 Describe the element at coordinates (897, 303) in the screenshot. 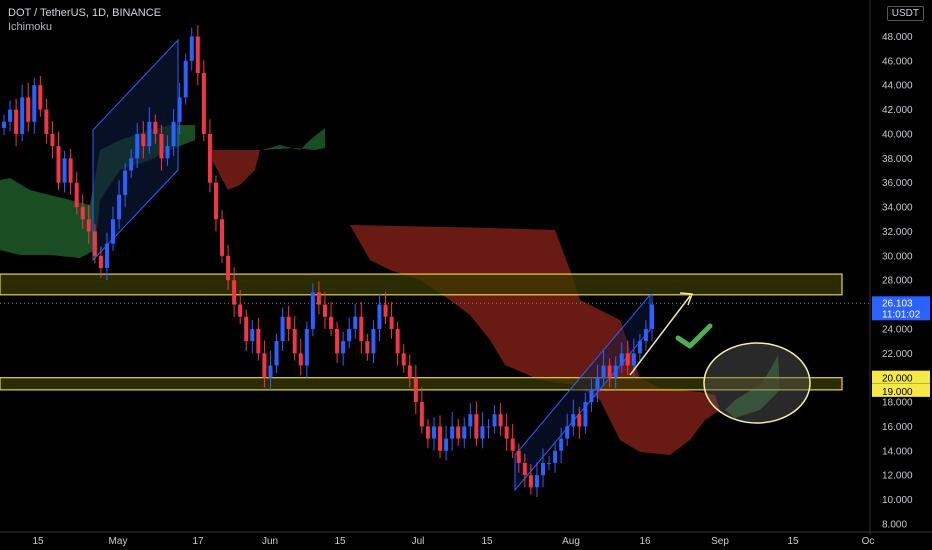

I see `last-price-value: 26.103` at that location.